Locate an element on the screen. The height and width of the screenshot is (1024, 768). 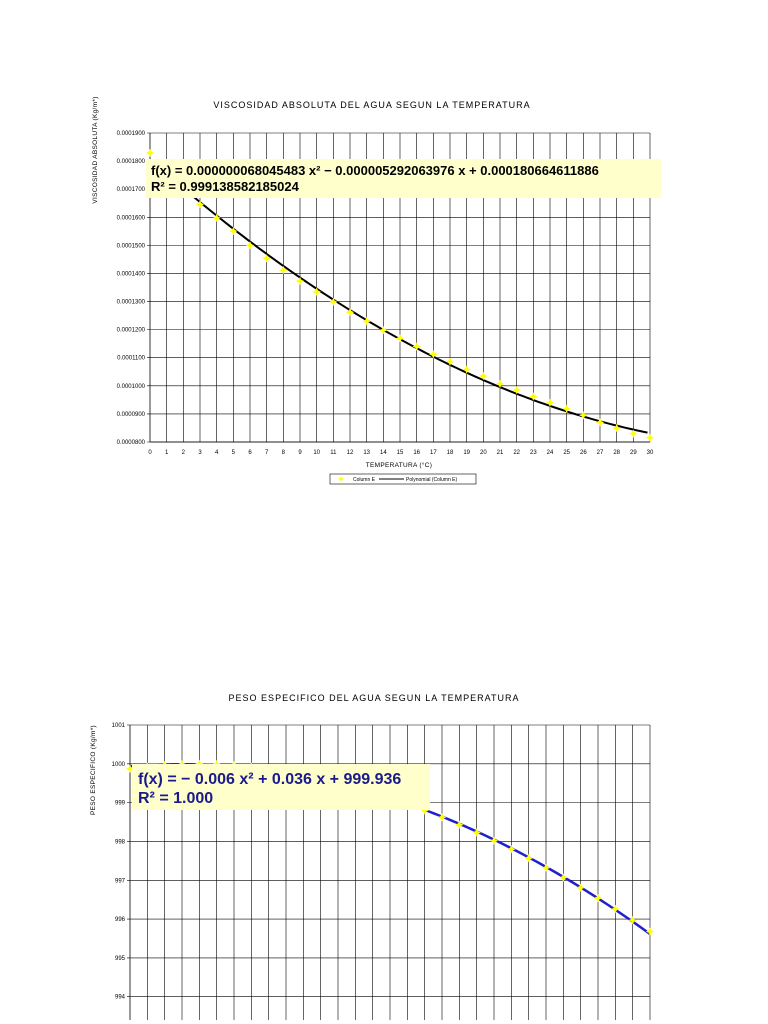
chart1-y-tick-label: 0.0001100 is located at coordinates (131, 359).